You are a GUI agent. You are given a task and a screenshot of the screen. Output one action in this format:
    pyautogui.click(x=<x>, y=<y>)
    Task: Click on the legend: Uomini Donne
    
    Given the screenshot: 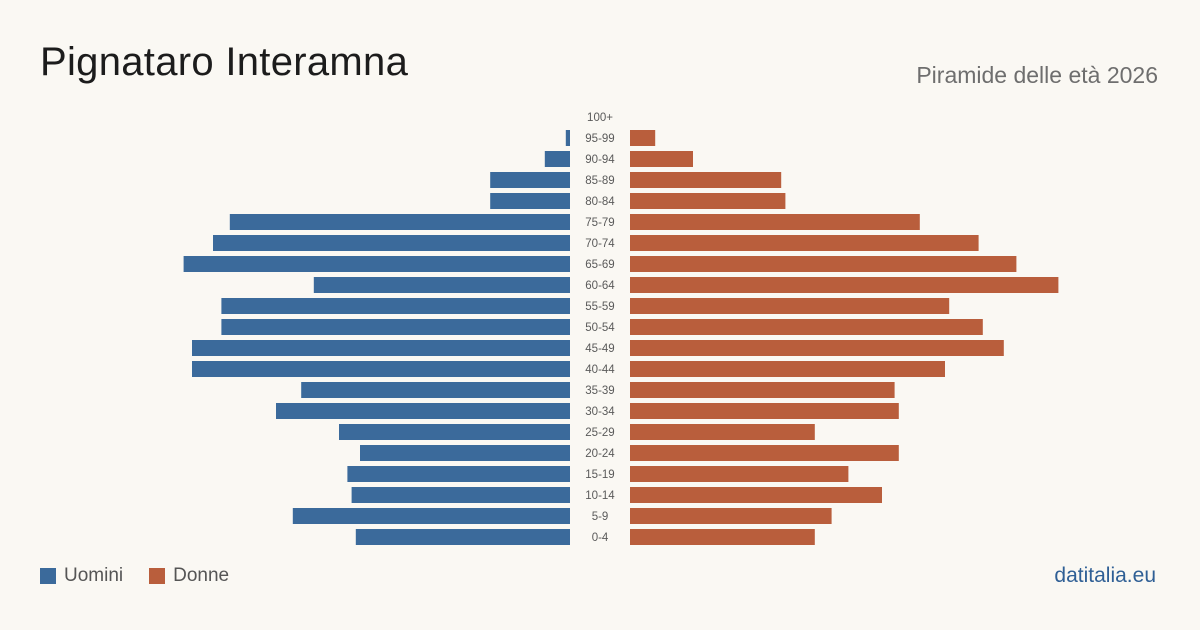 What is the action you would take?
    pyautogui.click(x=134, y=576)
    